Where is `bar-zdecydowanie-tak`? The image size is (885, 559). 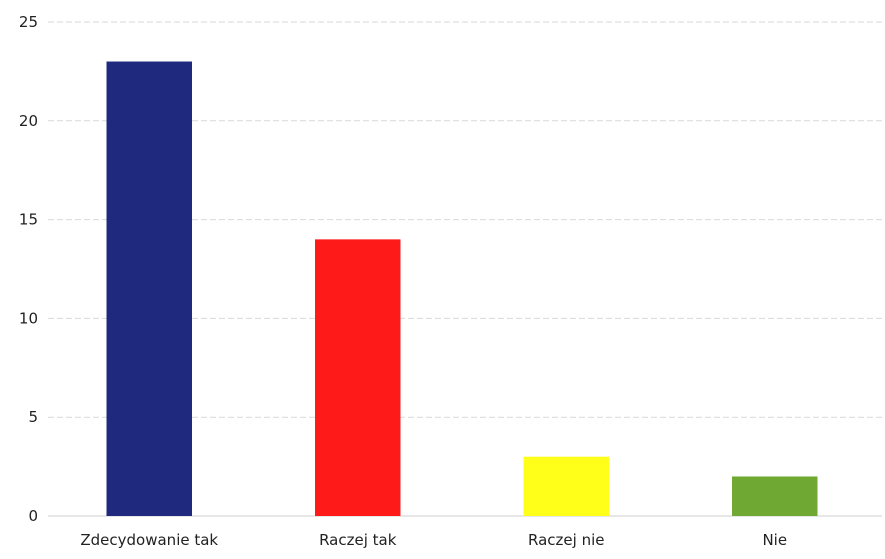
bar-zdecydowanie-tak is located at coordinates (149, 289).